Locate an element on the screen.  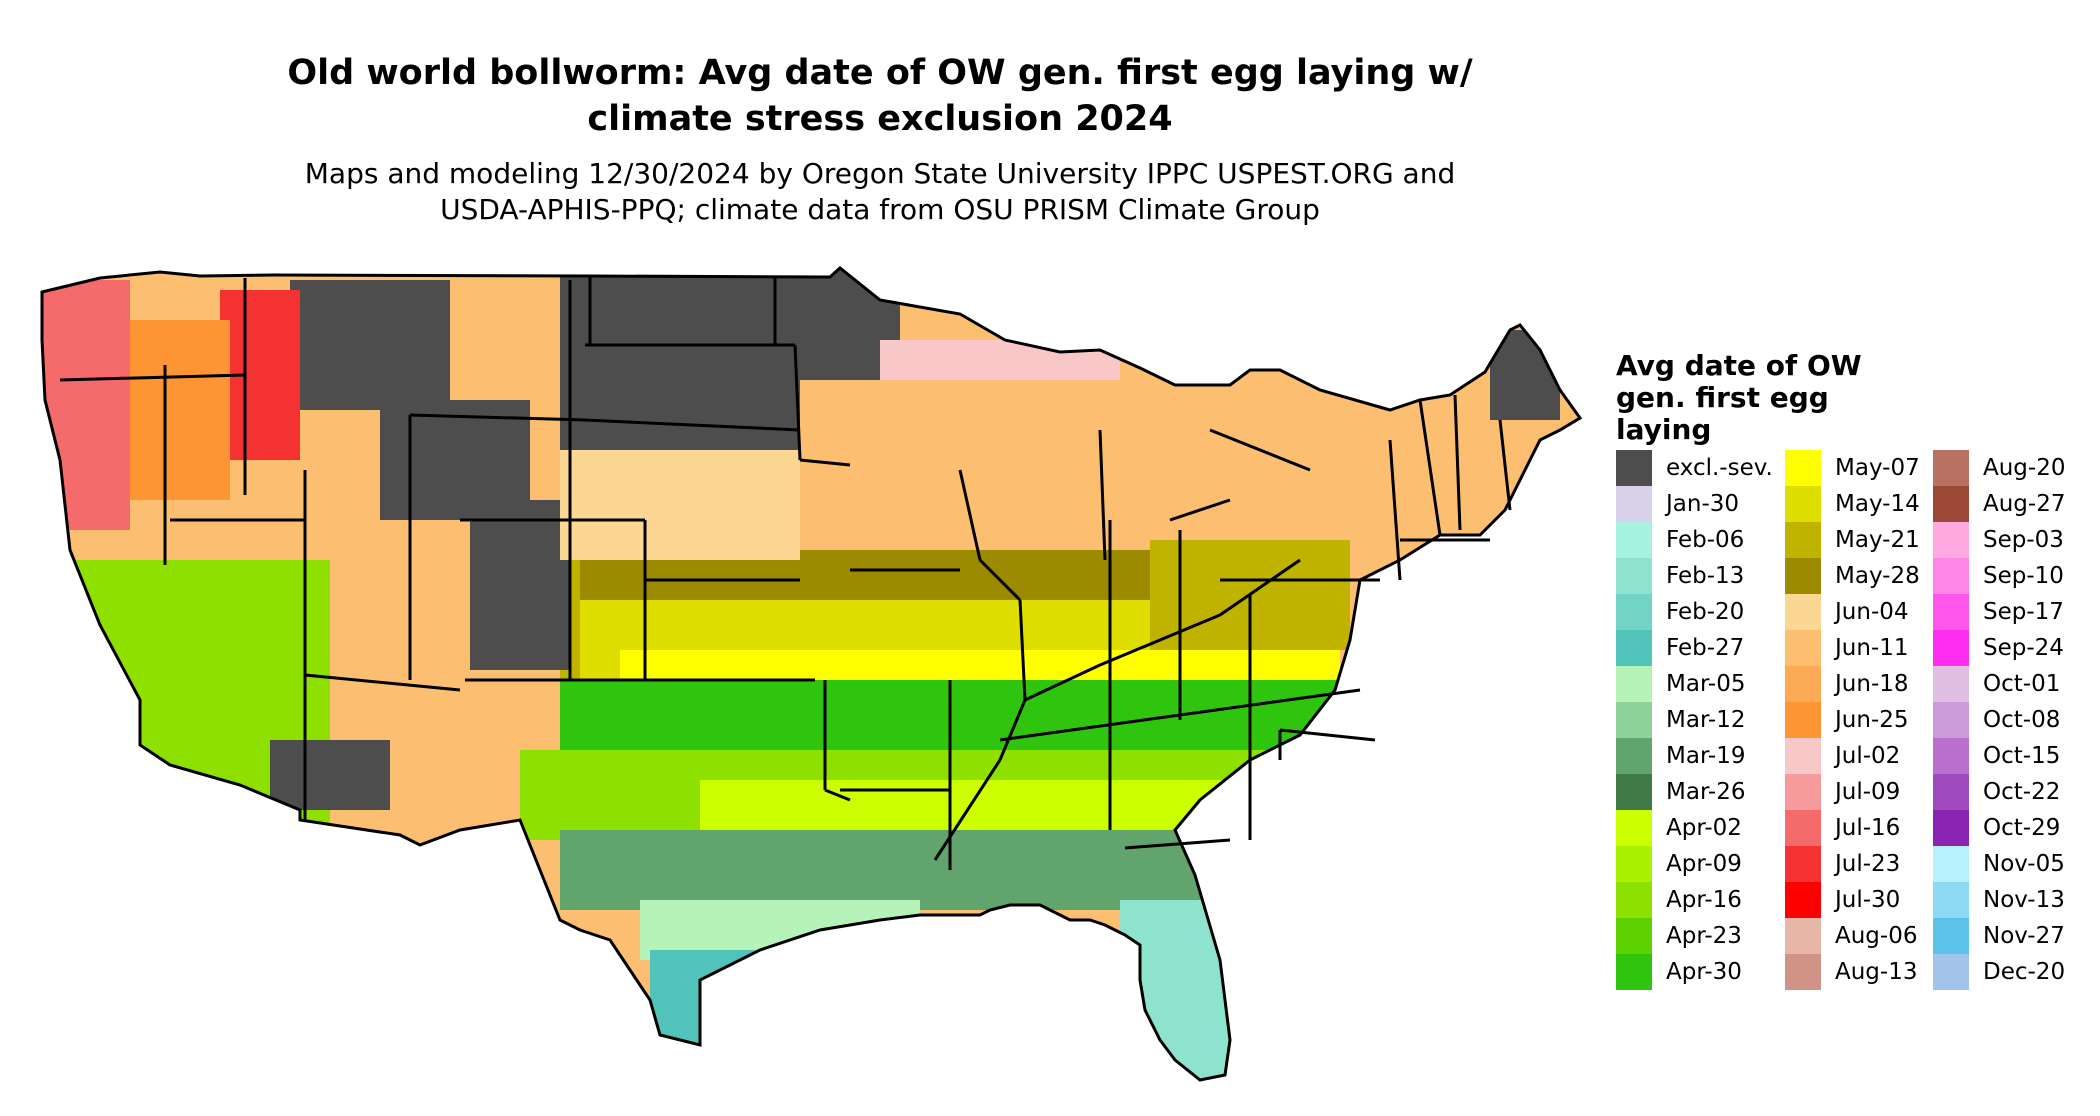
legend-label: Sep-03 is located at coordinates (2023, 540).